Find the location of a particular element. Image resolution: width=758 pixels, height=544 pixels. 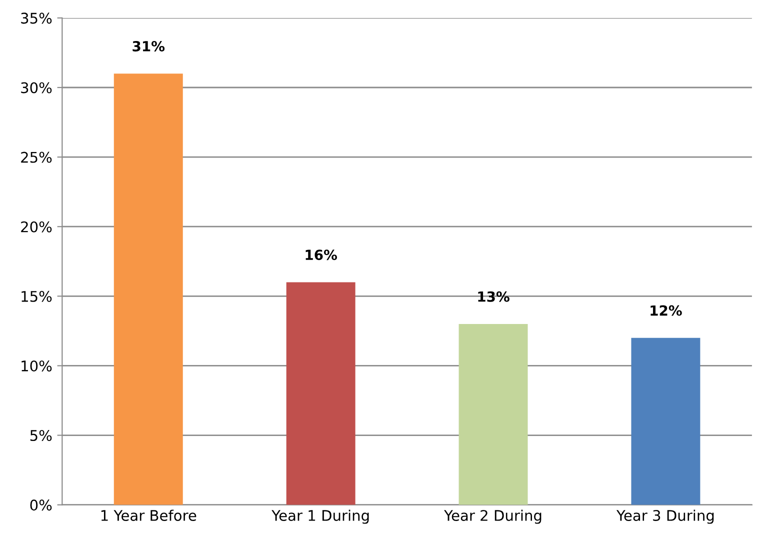

y-tick-label: 30% is located at coordinates (36, 88).